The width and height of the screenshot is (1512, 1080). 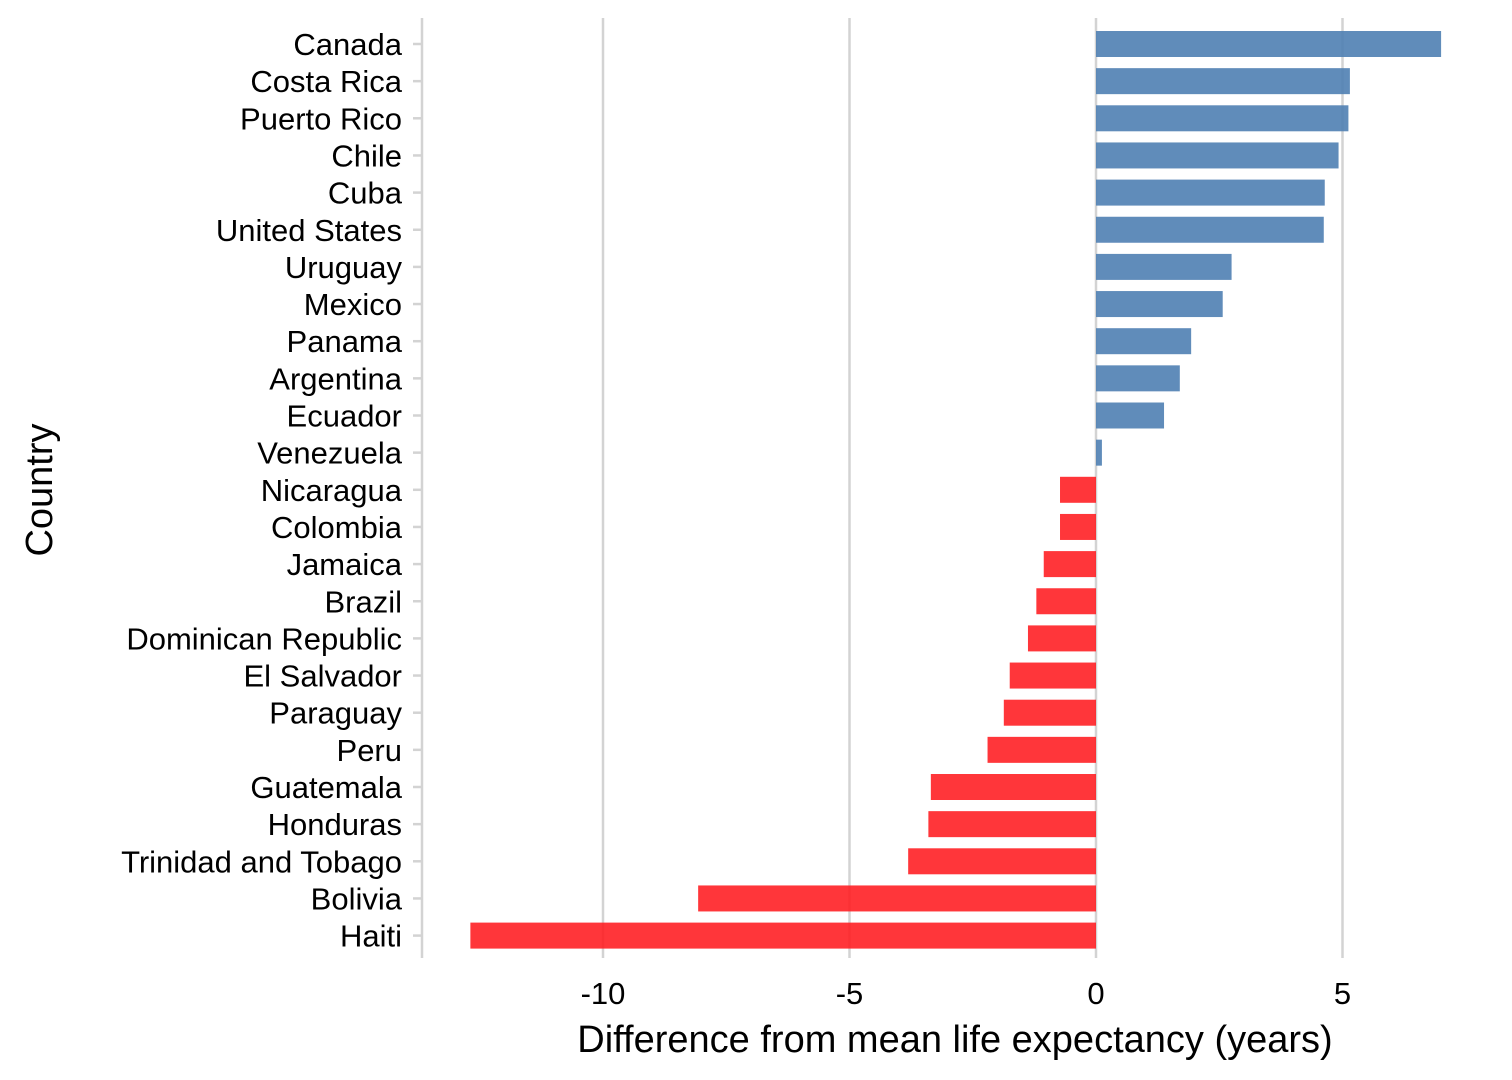 I want to click on bar-dominican-republic, so click(x=1061, y=638).